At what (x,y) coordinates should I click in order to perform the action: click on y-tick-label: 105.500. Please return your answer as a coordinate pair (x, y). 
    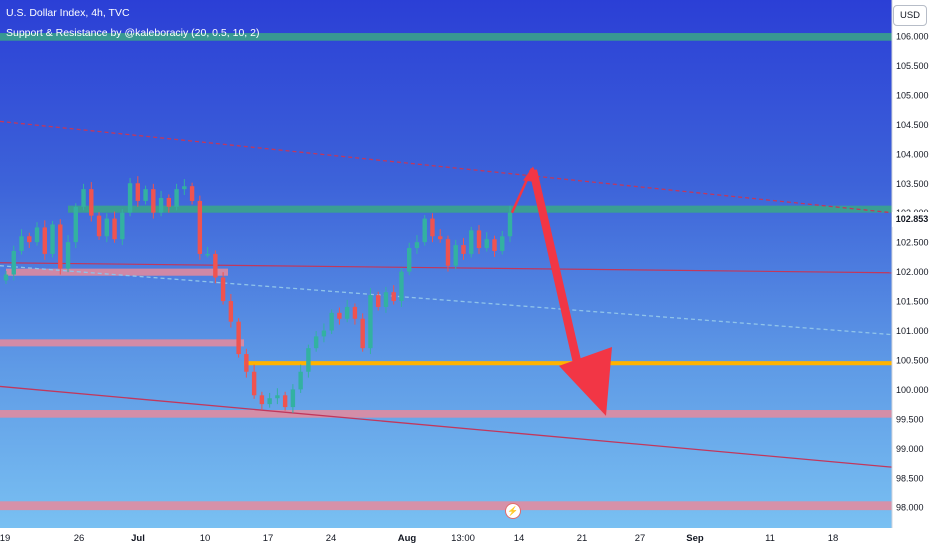
    Looking at the image, I should click on (912, 66).